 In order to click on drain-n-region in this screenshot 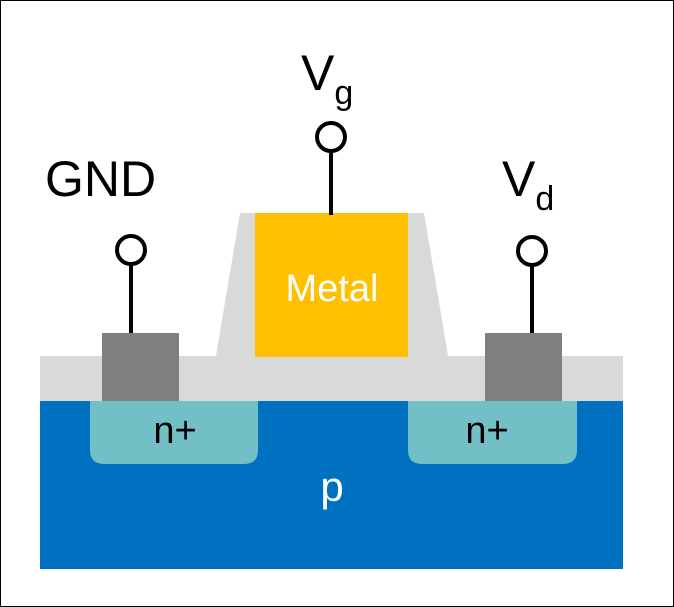, I will do `click(492, 432)`.